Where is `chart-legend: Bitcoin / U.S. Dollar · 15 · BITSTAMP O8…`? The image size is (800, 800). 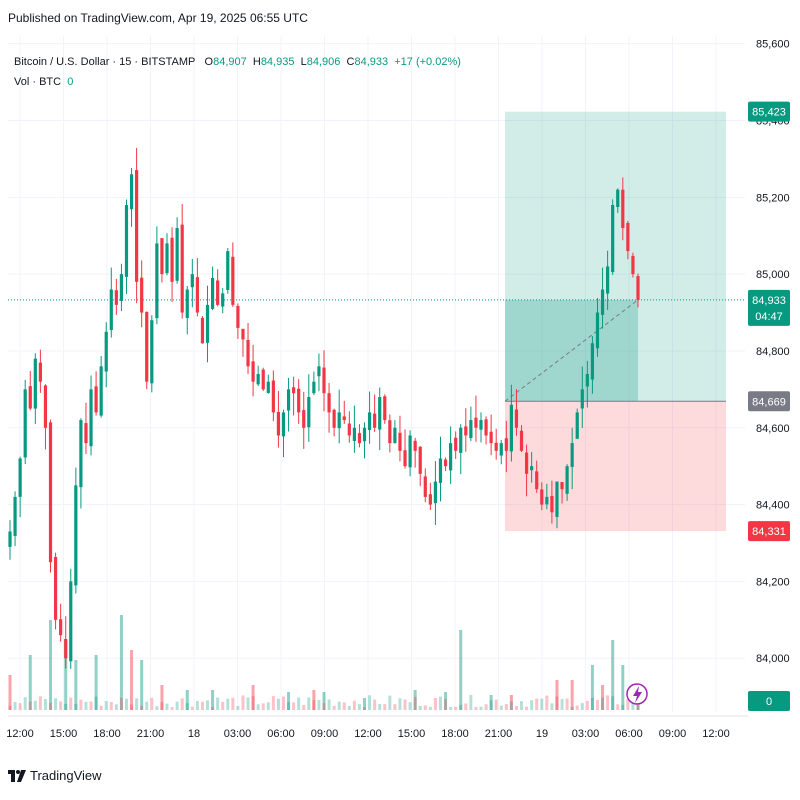
chart-legend: Bitcoin / U.S. Dollar · 15 · BITSTAMP O8… is located at coordinates (237, 72).